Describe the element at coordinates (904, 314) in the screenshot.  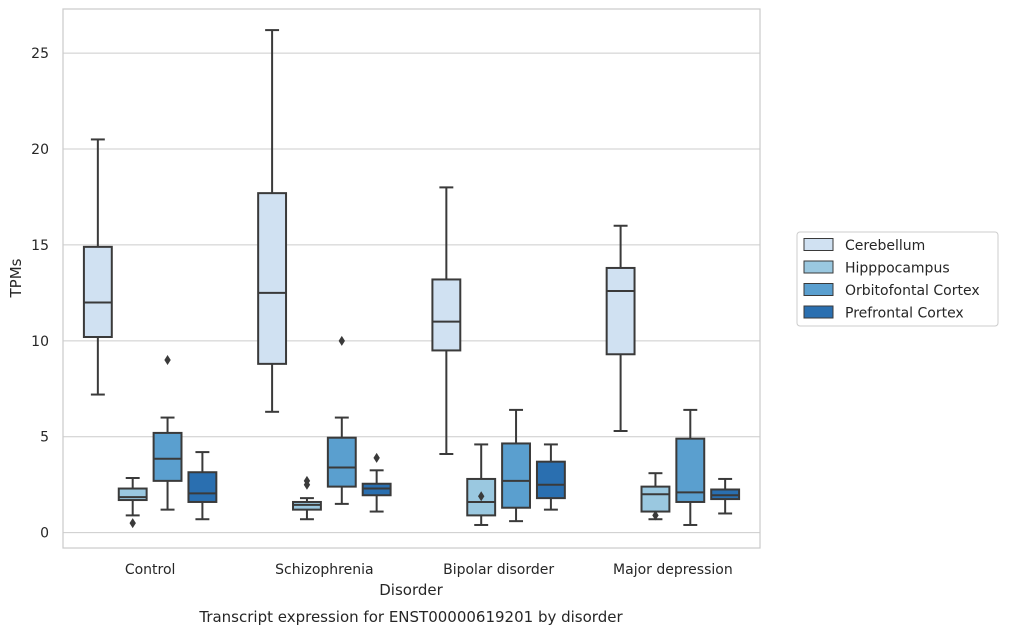
I see `legend-label: Prefrontal Cortex` at that location.